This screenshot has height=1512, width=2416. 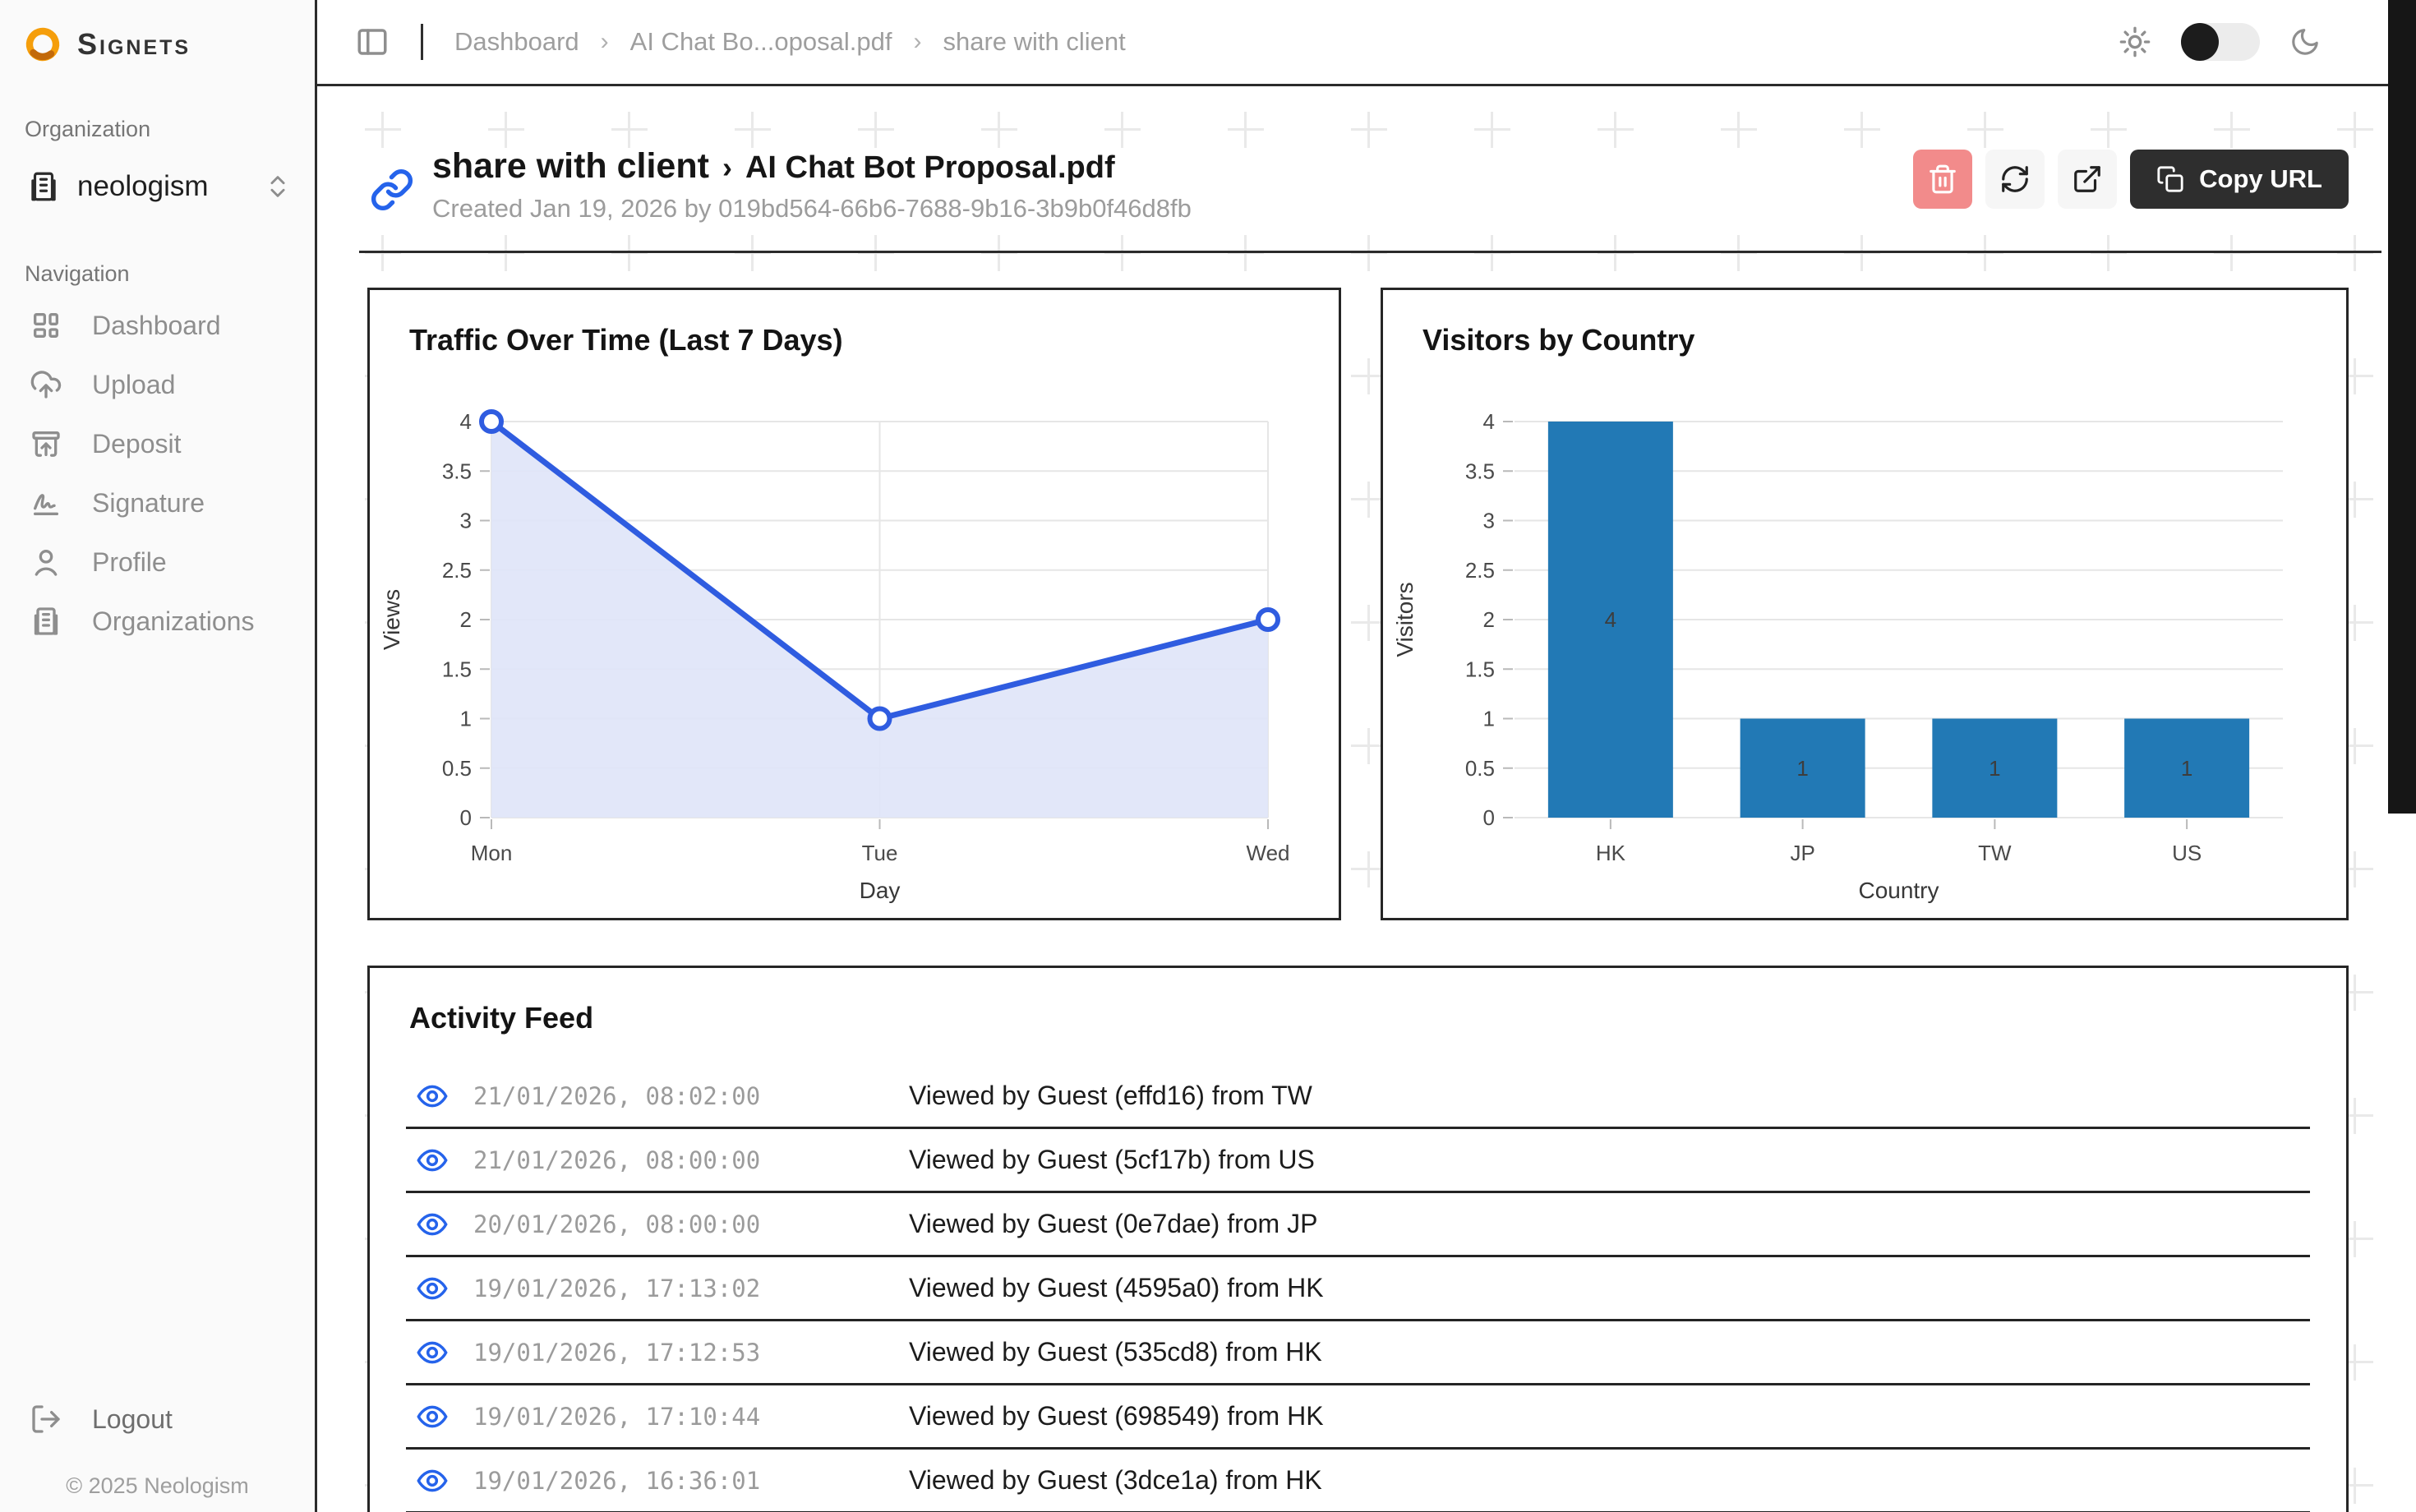 What do you see at coordinates (1611, 853) in the screenshot?
I see `svg-text: HK` at bounding box center [1611, 853].